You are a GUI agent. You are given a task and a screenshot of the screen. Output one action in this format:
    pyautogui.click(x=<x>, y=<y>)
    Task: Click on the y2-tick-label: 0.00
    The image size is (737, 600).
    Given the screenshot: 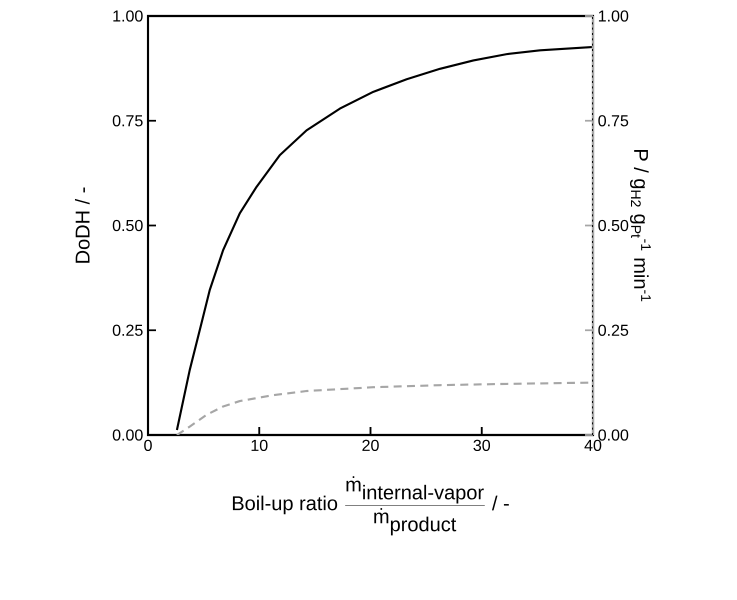 What is the action you would take?
    pyautogui.click(x=613, y=435)
    